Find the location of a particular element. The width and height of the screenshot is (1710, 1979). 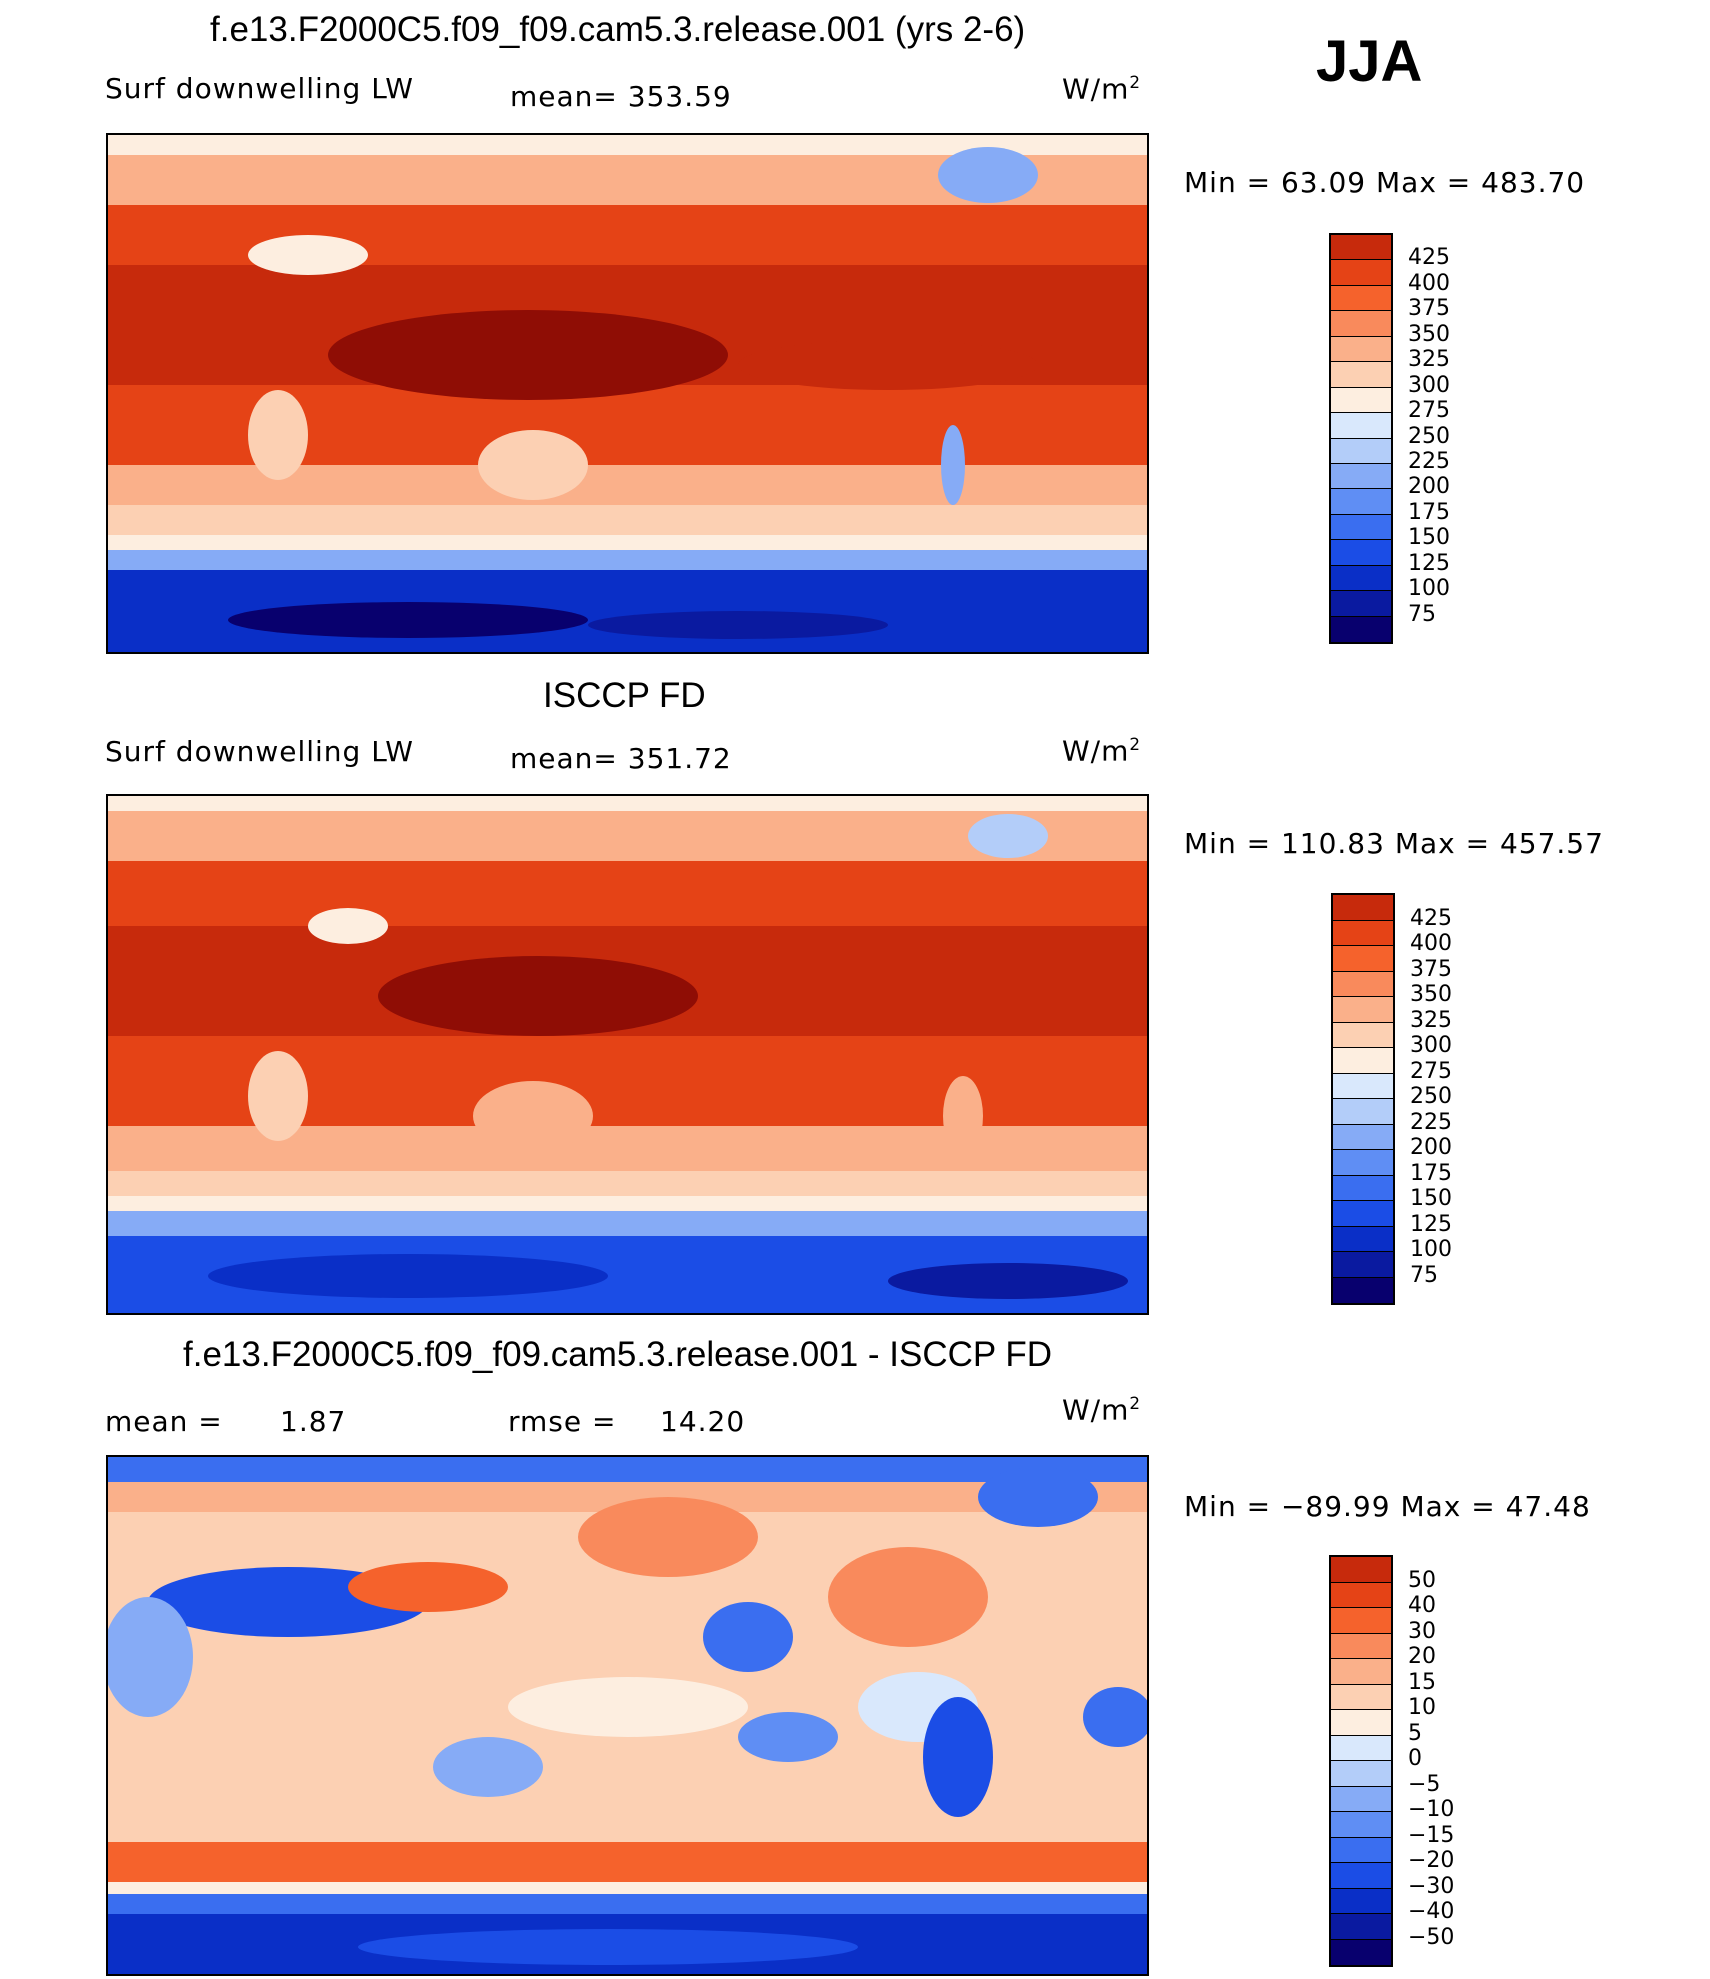

panel3-mean-value: 1.87 is located at coordinates (313, 1421).